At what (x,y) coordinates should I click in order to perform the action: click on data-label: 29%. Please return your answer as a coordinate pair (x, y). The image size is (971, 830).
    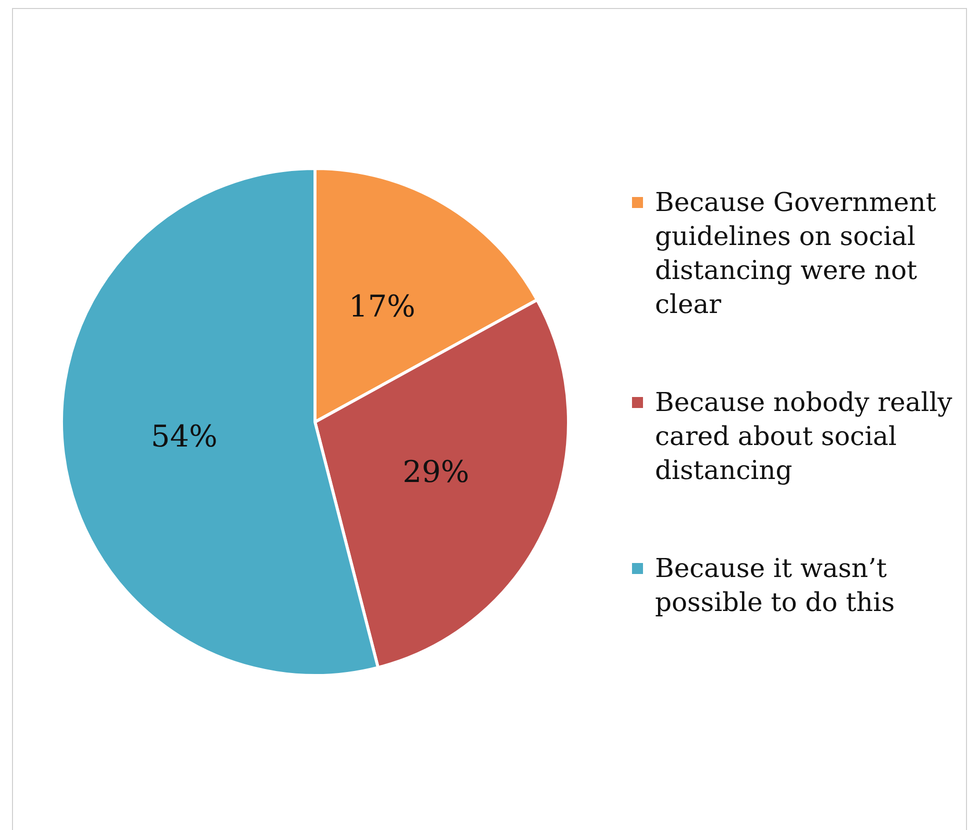
    Looking at the image, I should click on (436, 472).